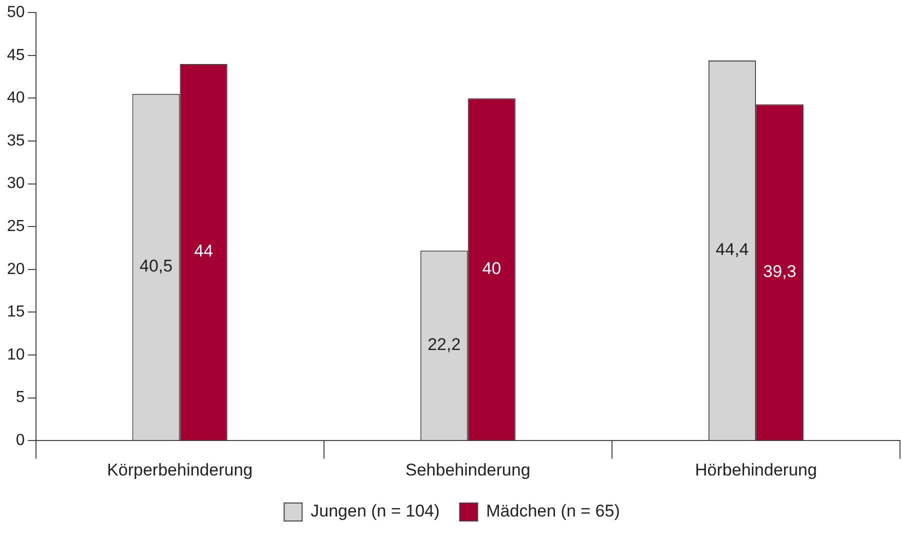 This screenshot has width=902, height=541. Describe the element at coordinates (16, 183) in the screenshot. I see `y-tick-label: 30` at that location.